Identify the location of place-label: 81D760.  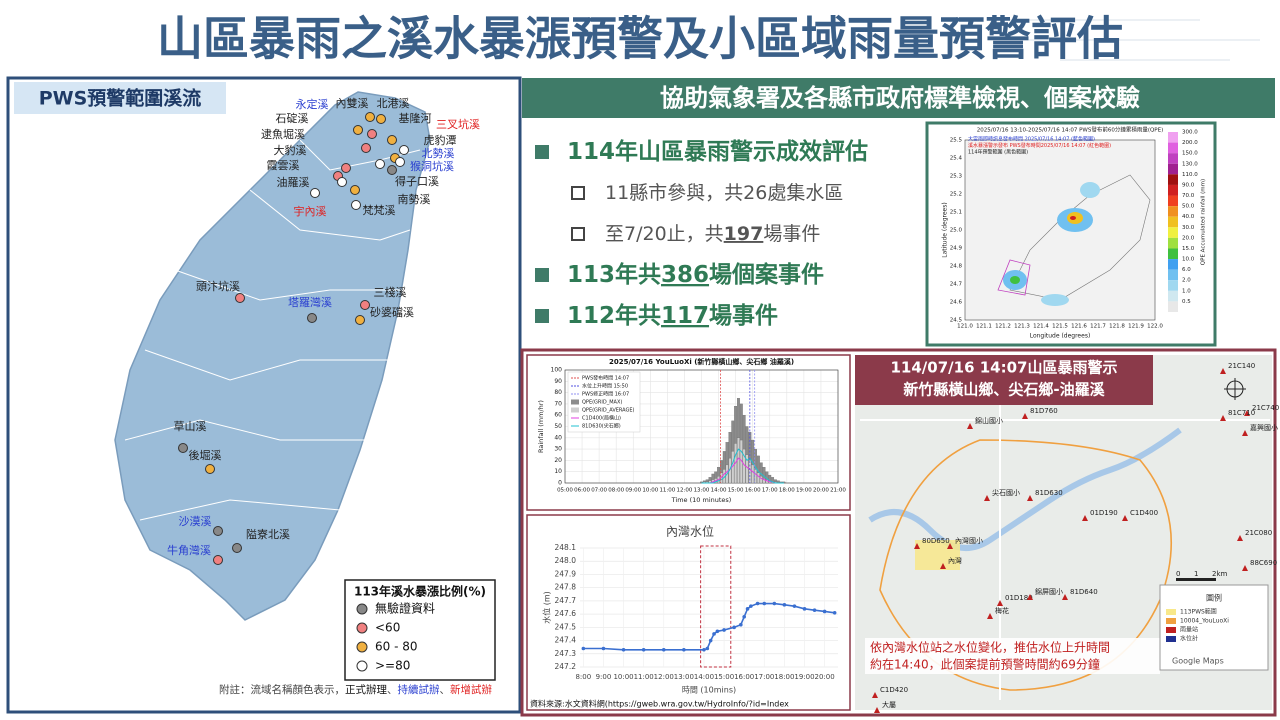
(1044, 411).